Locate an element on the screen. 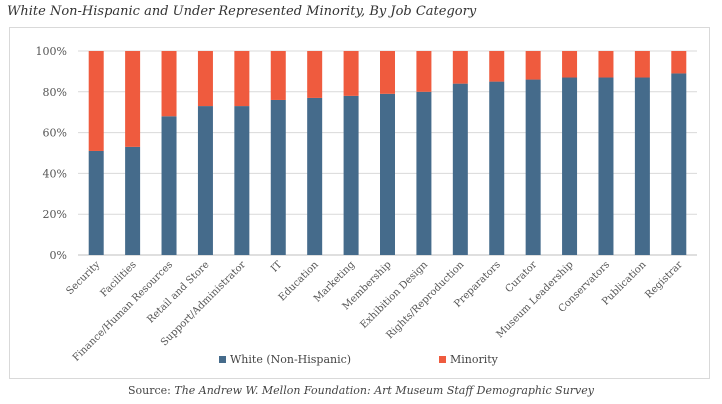 Image resolution: width=722 pixels, height=404 pixels. y-tick-label: 80% is located at coordinates (55, 92).